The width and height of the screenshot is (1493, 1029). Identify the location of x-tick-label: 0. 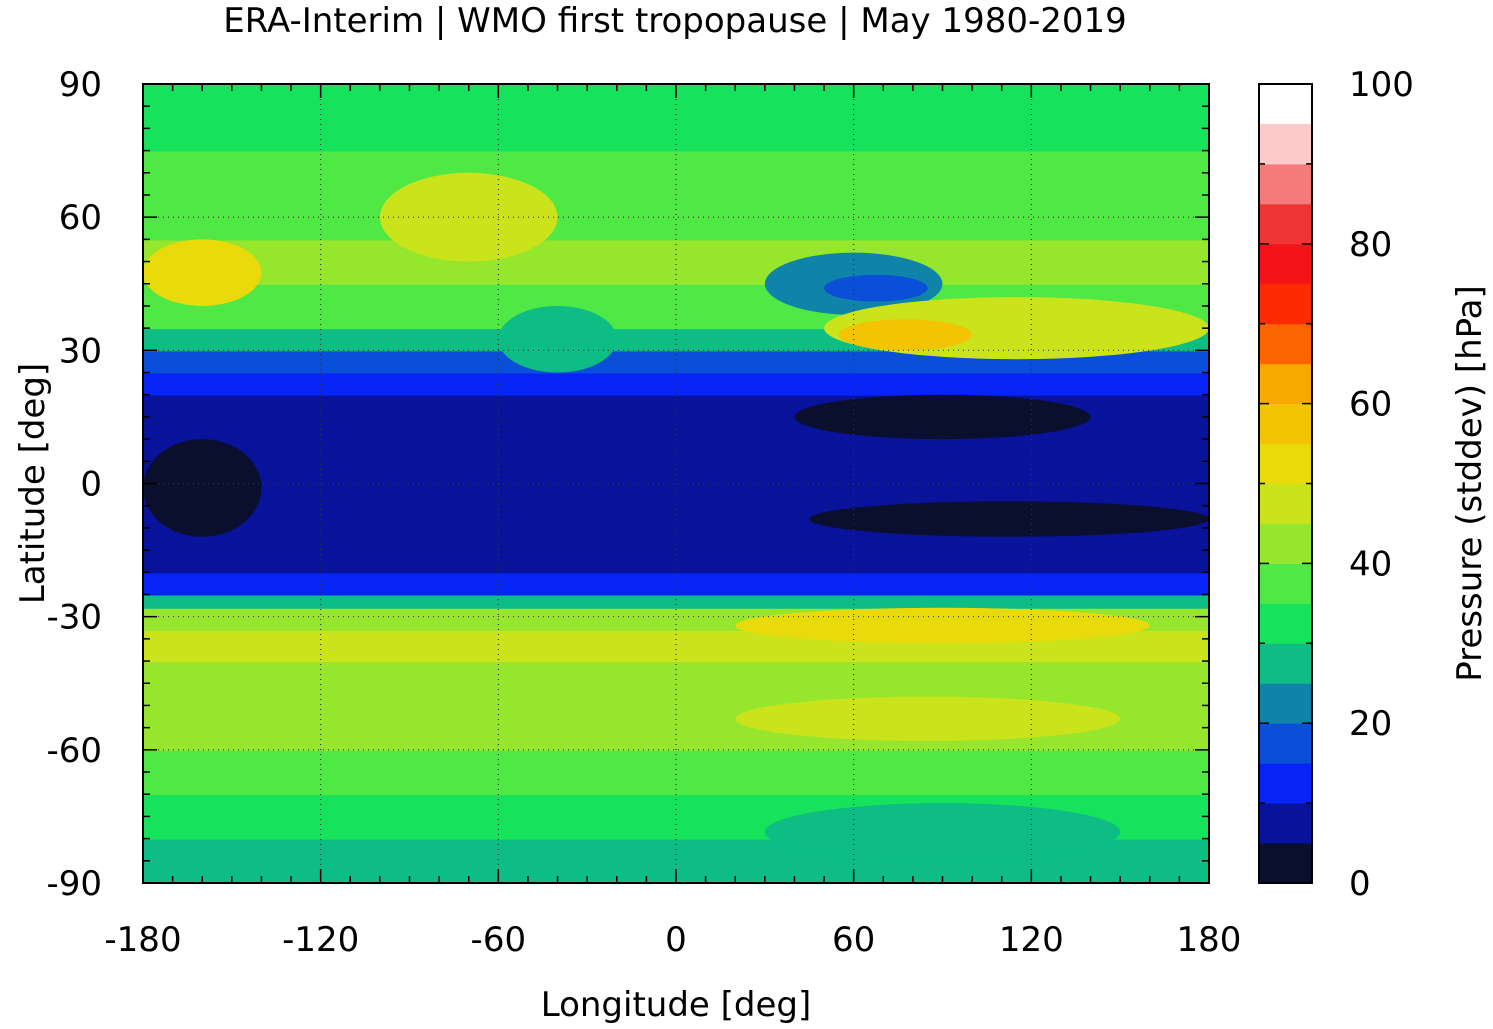
(676, 940).